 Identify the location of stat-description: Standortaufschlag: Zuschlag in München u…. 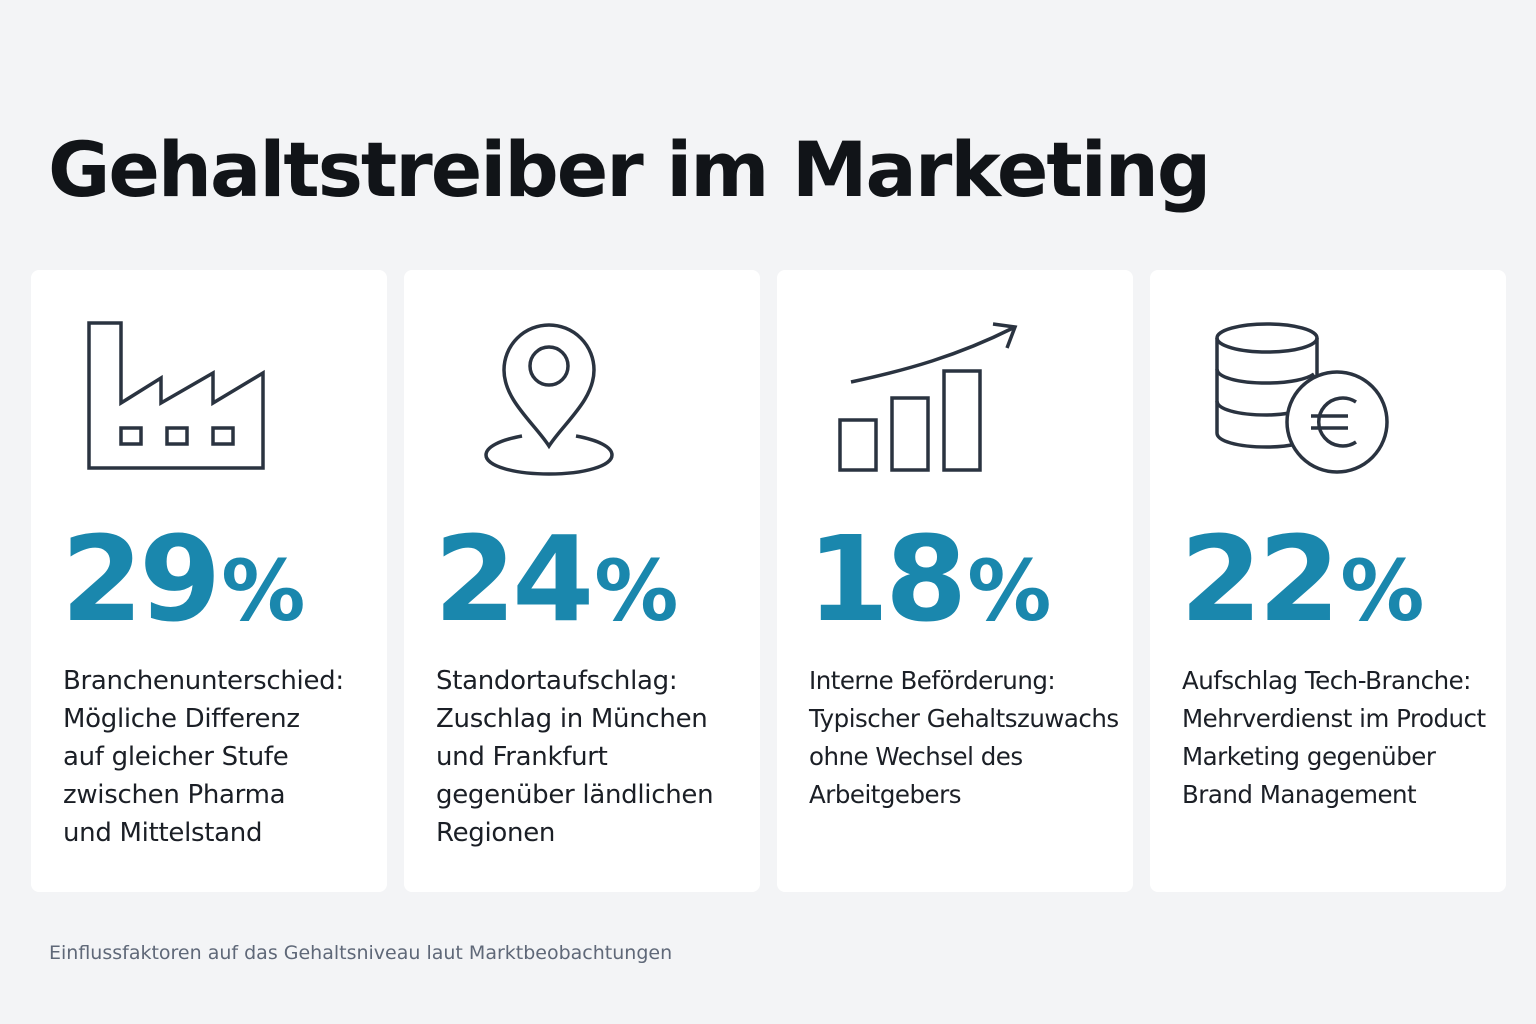
(575, 757).